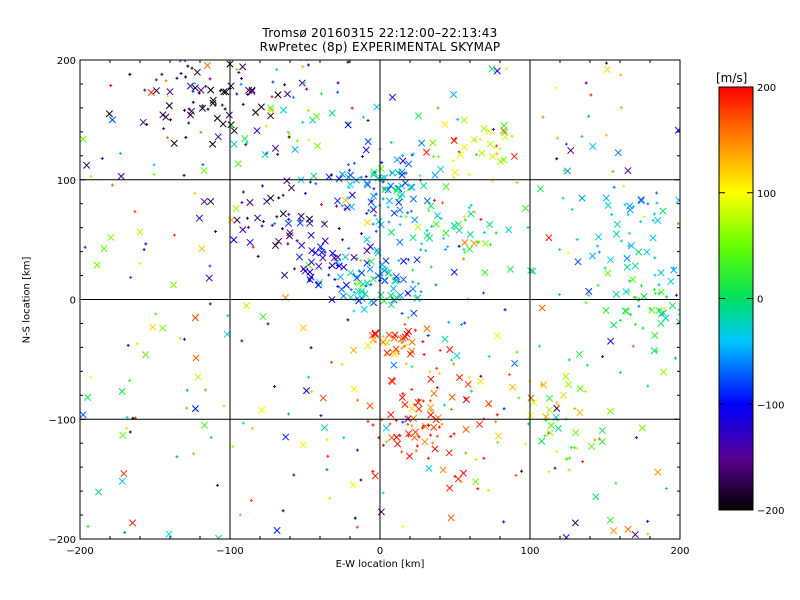 This screenshot has height=600, width=800. Describe the element at coordinates (73, 301) in the screenshot. I see `y-tick-label: 0` at that location.